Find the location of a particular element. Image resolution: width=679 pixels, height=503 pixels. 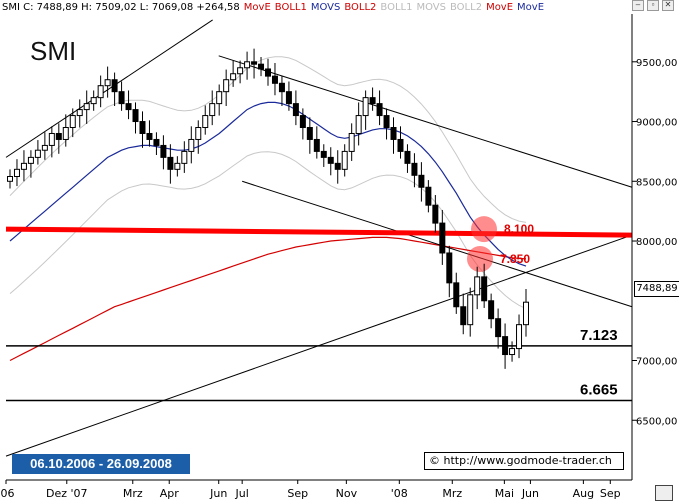

minimize-icon: – is located at coordinates (638, 5).